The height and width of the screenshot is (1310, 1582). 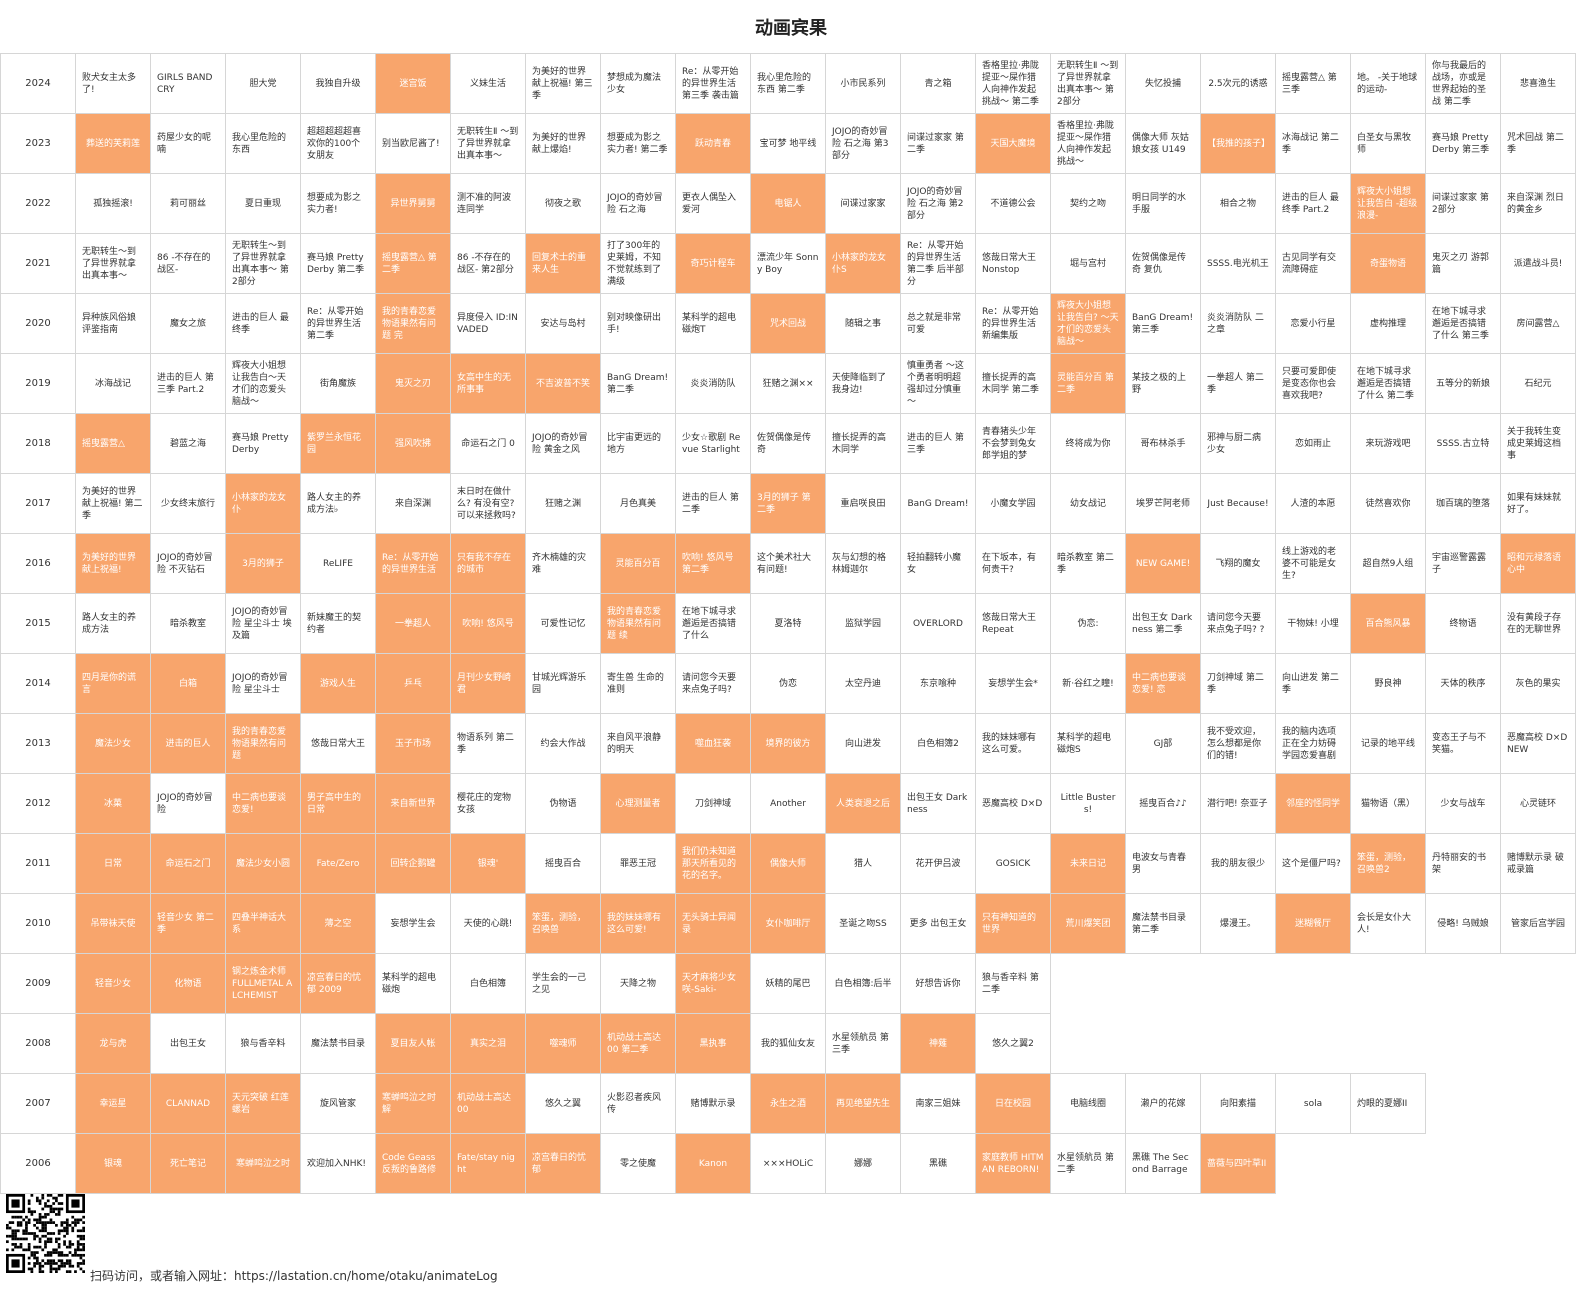 I want to click on anime-cell: 中二病也要谈恋爱!, so click(x=263, y=803).